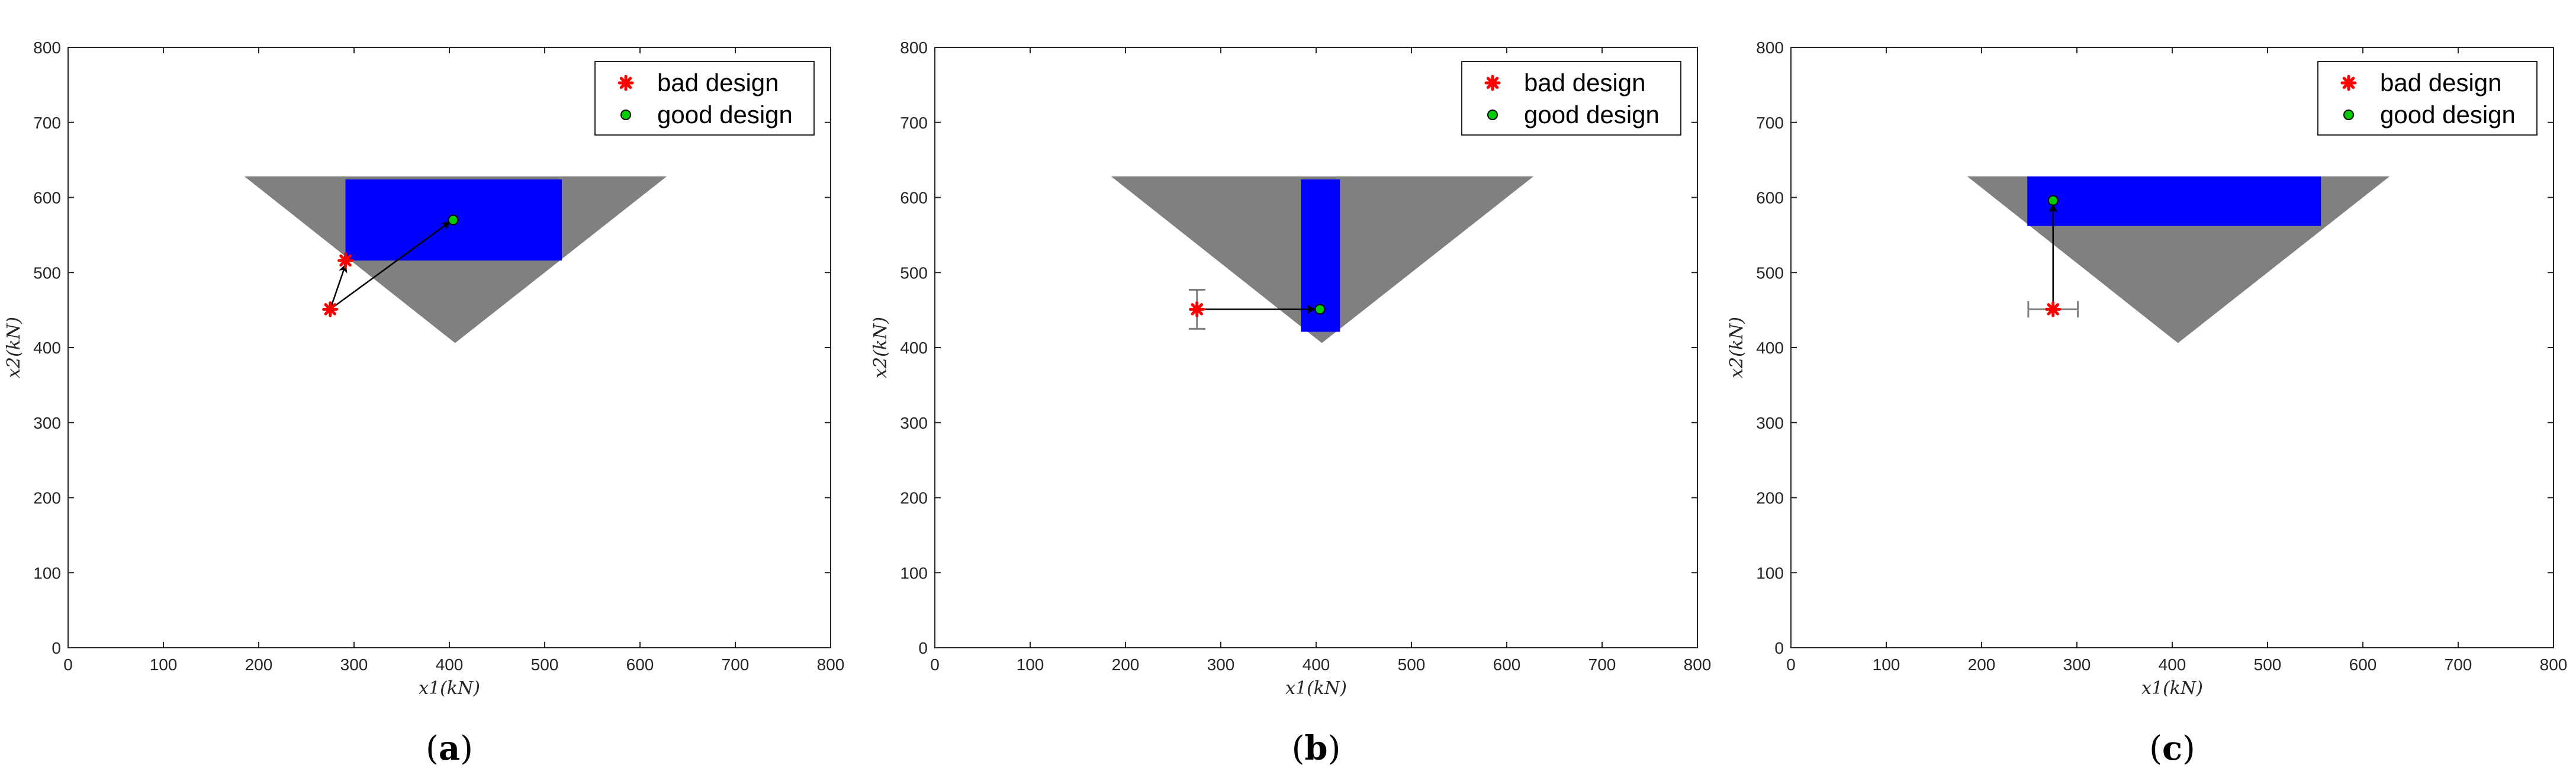 This screenshot has width=2576, height=778. I want to click on x-tick-label: 700, so click(736, 664).